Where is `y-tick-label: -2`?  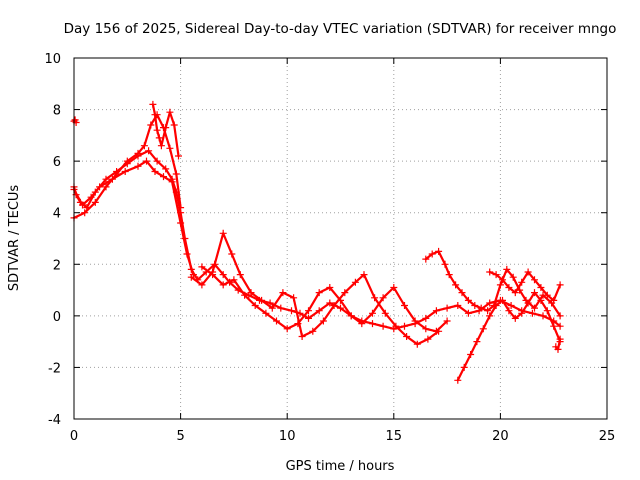 y-tick-label: -2 is located at coordinates (54, 368).